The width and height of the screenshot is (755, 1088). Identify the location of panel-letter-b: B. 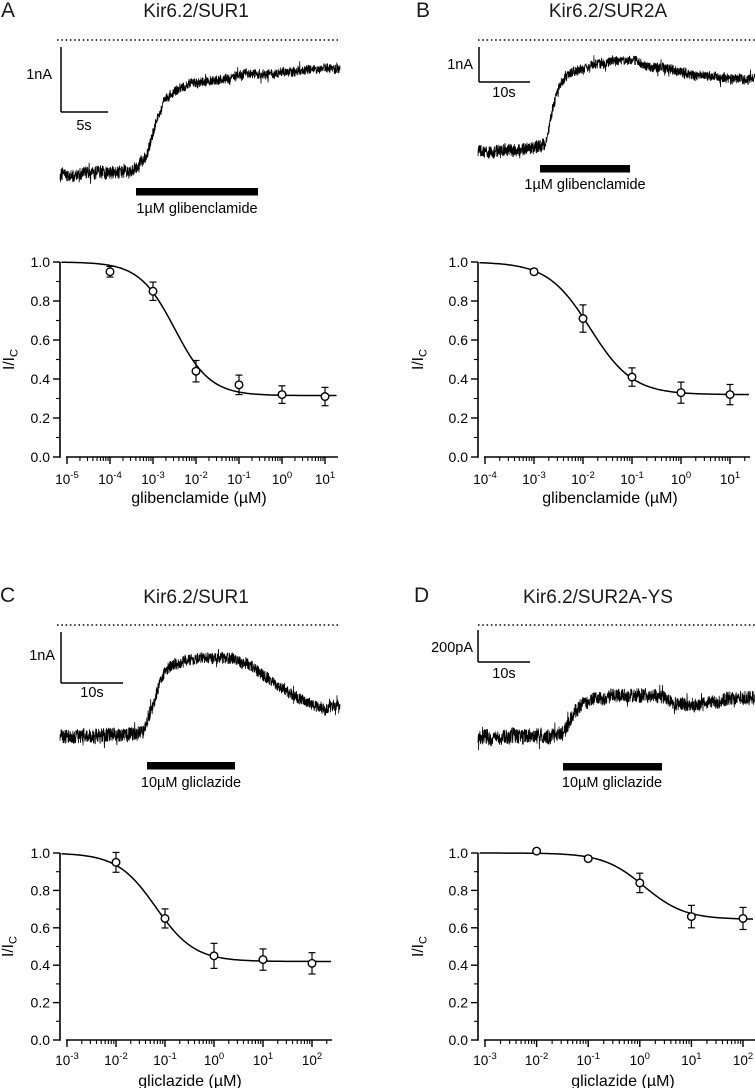
(423, 11).